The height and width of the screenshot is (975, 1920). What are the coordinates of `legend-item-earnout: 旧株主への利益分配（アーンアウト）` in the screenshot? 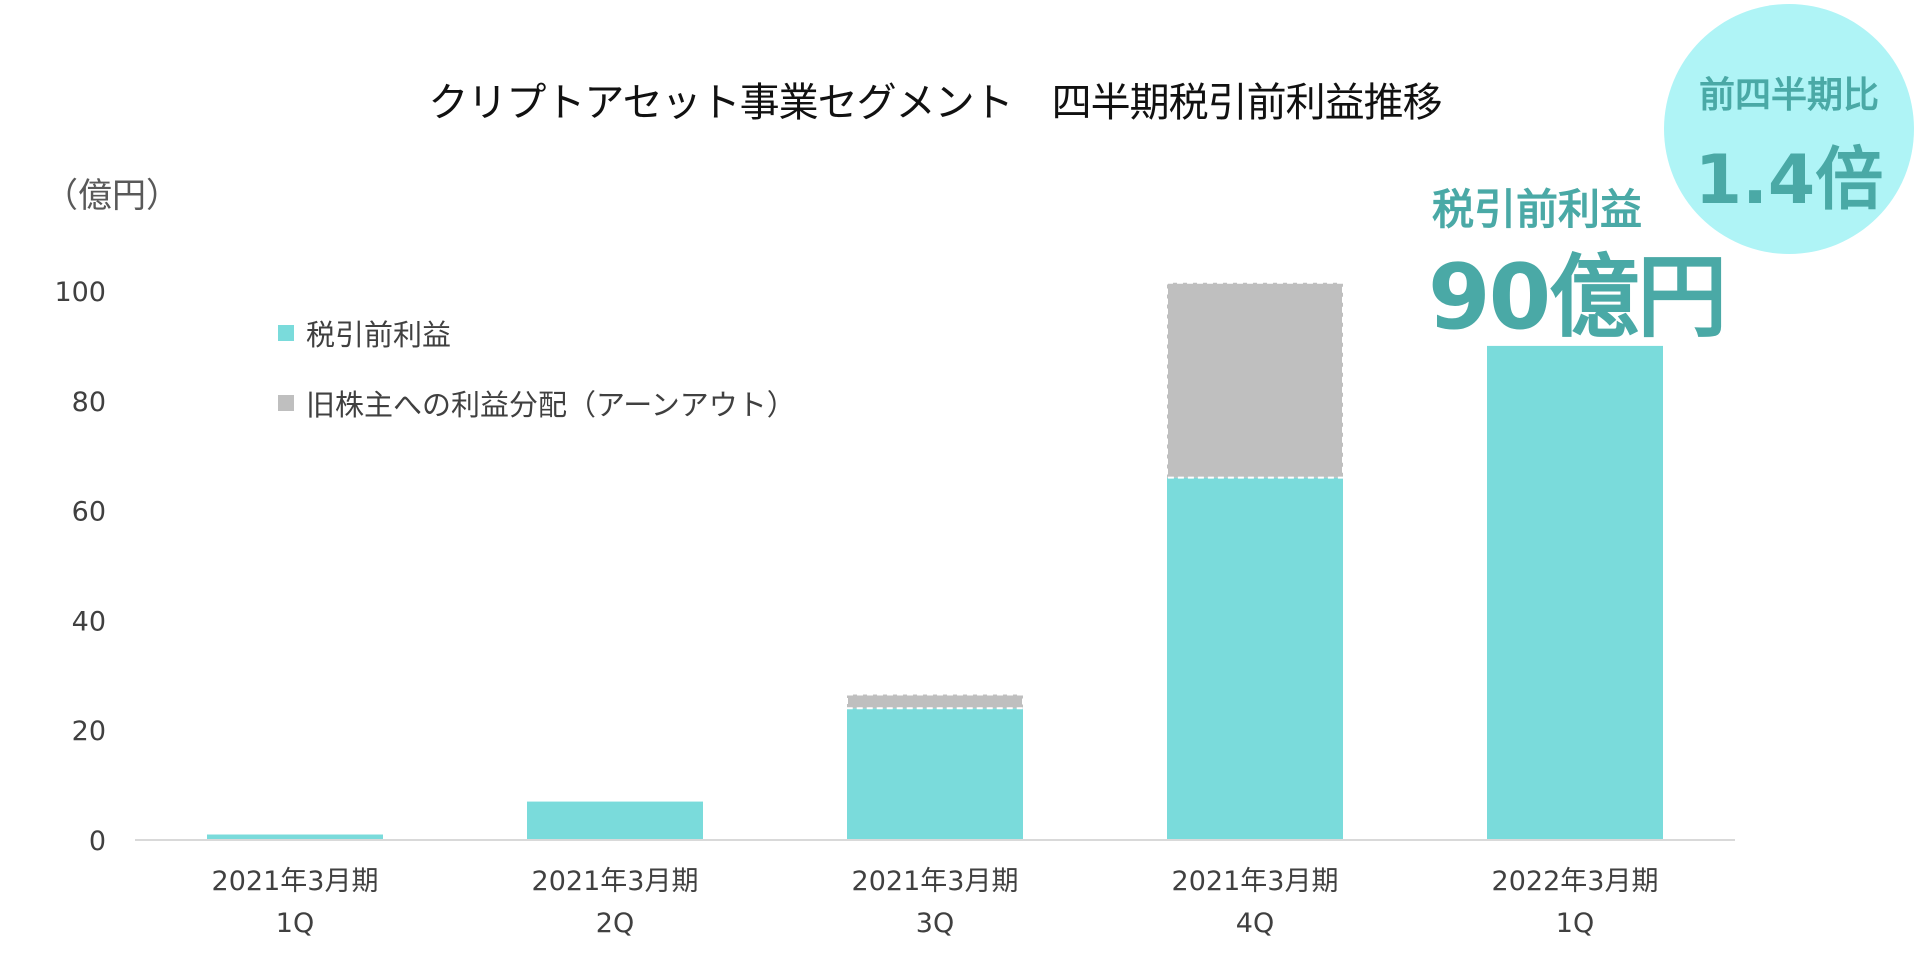 It's located at (537, 403).